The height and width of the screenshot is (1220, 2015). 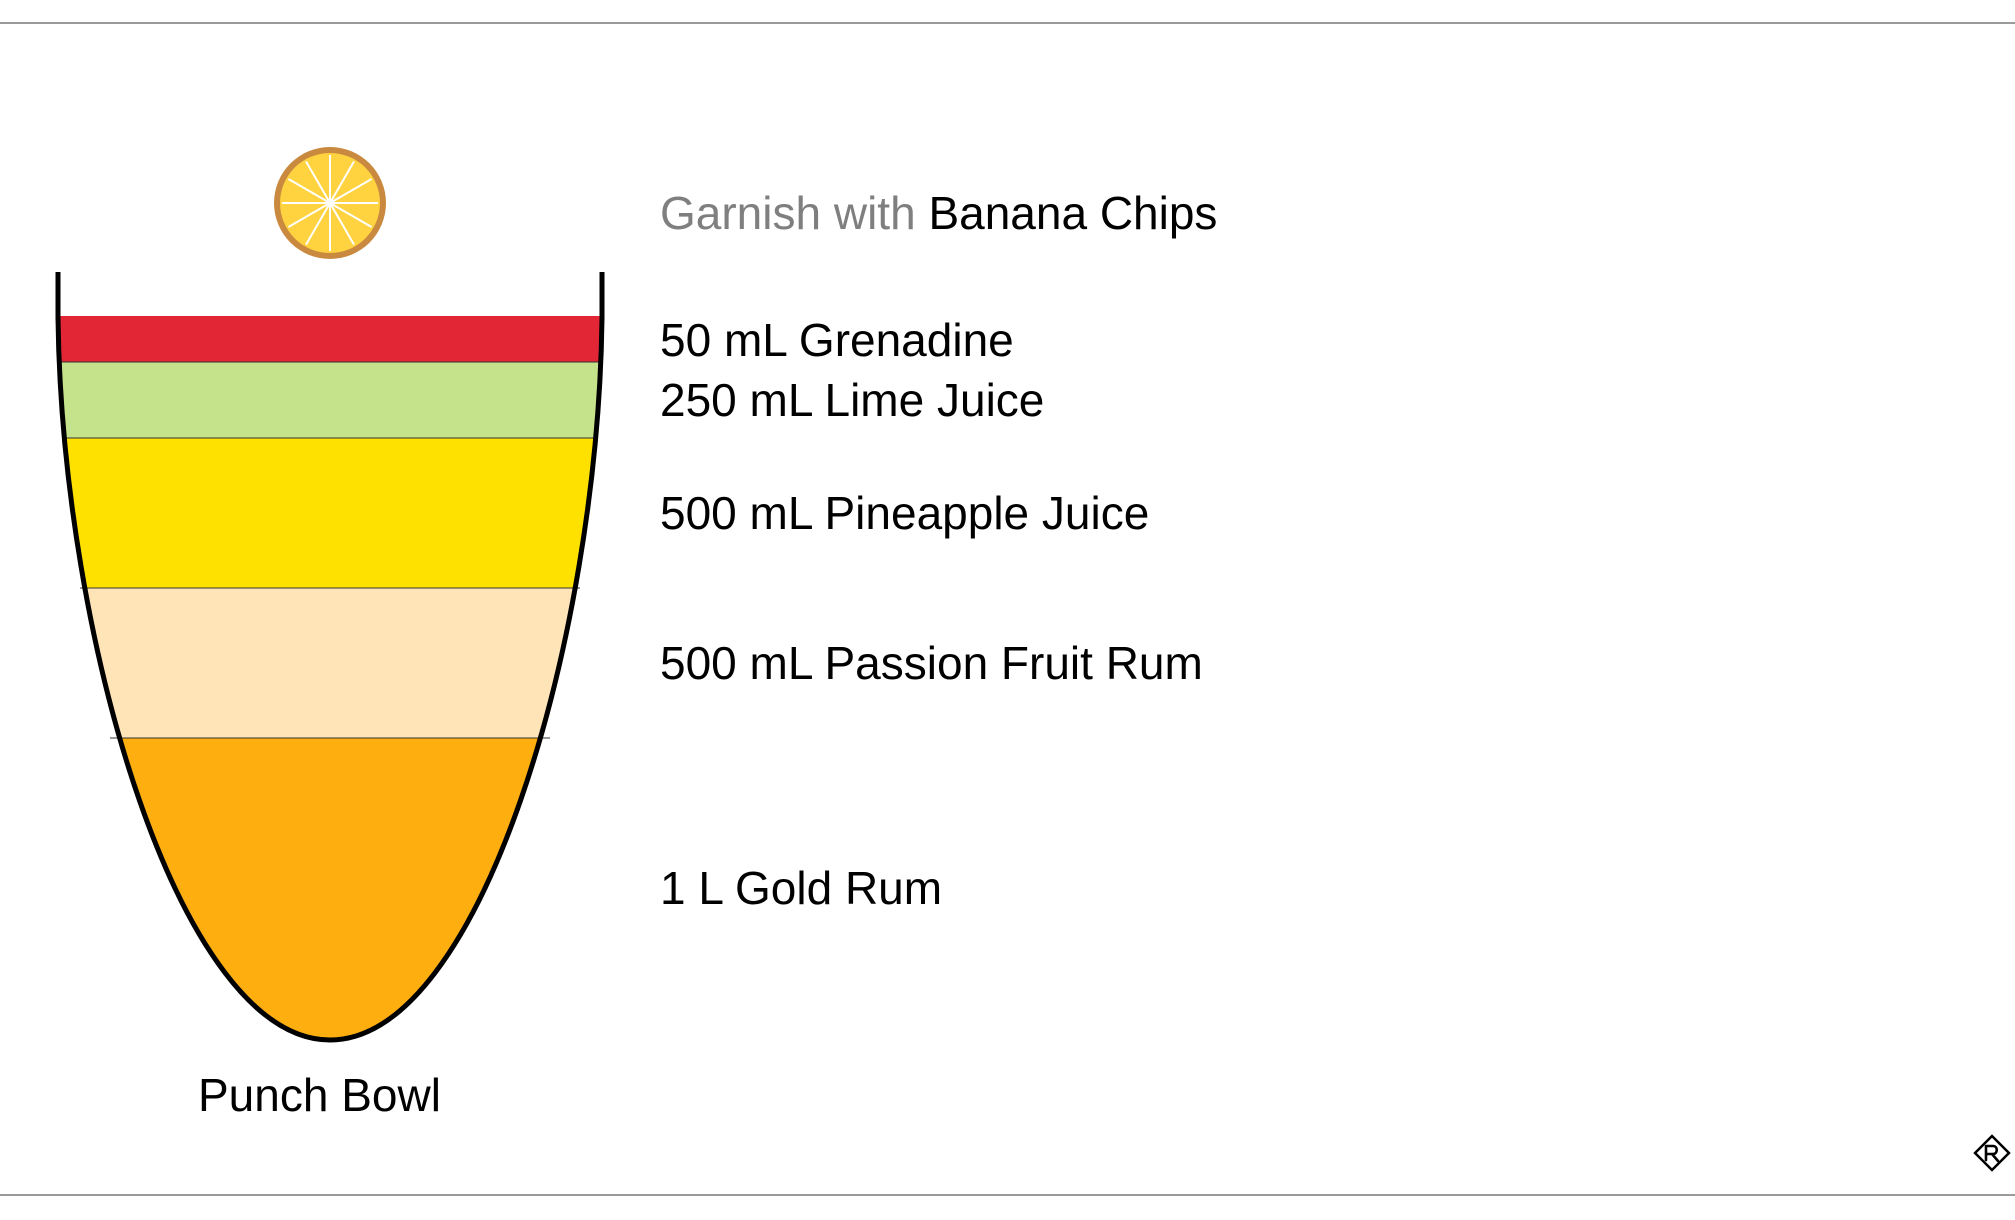 I want to click on orange-slice-icon, so click(x=330, y=203).